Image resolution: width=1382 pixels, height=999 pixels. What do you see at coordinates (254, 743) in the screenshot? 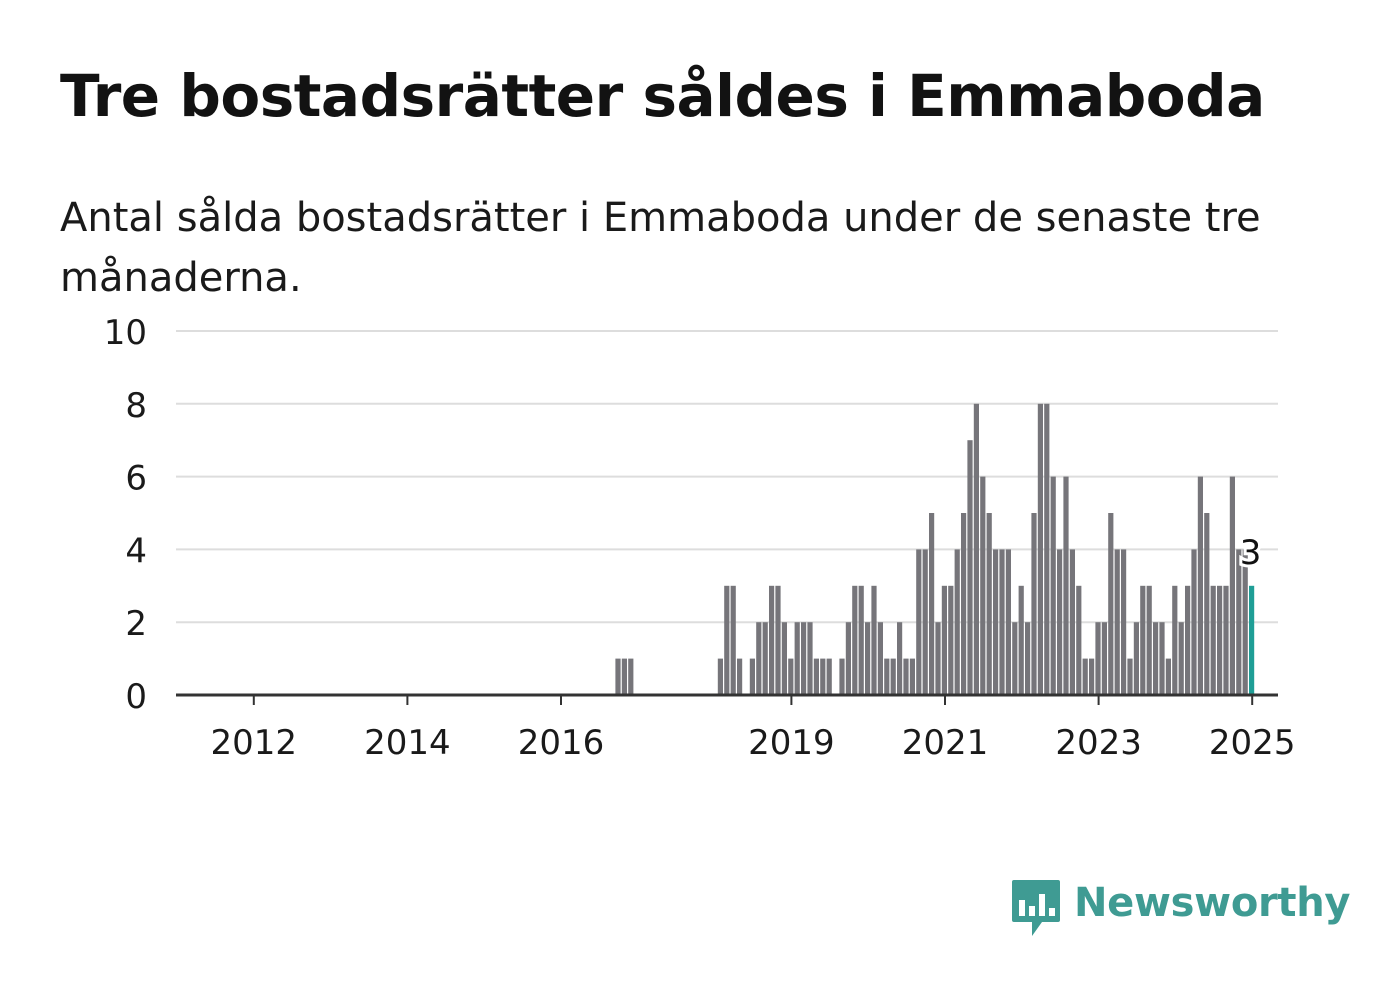
I see `x-tick-label: 2012` at bounding box center [254, 743].